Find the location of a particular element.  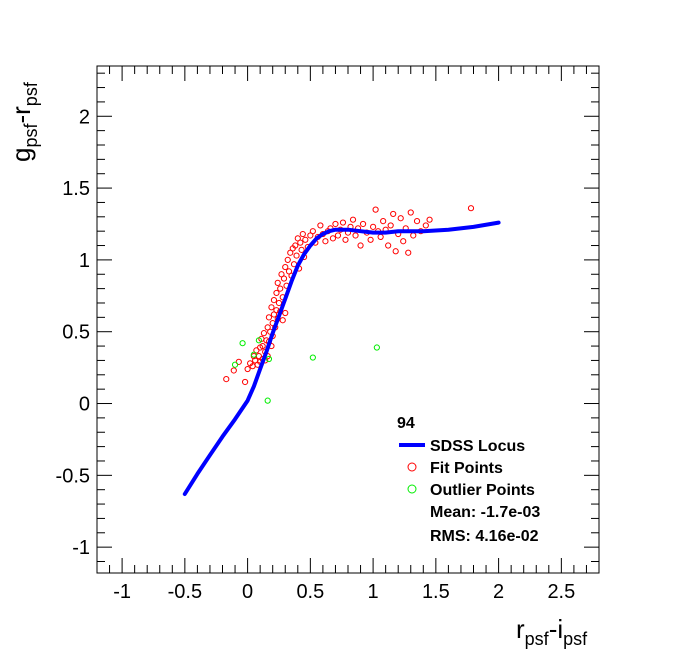

y-tick-label: 1.5 is located at coordinates (76, 189).